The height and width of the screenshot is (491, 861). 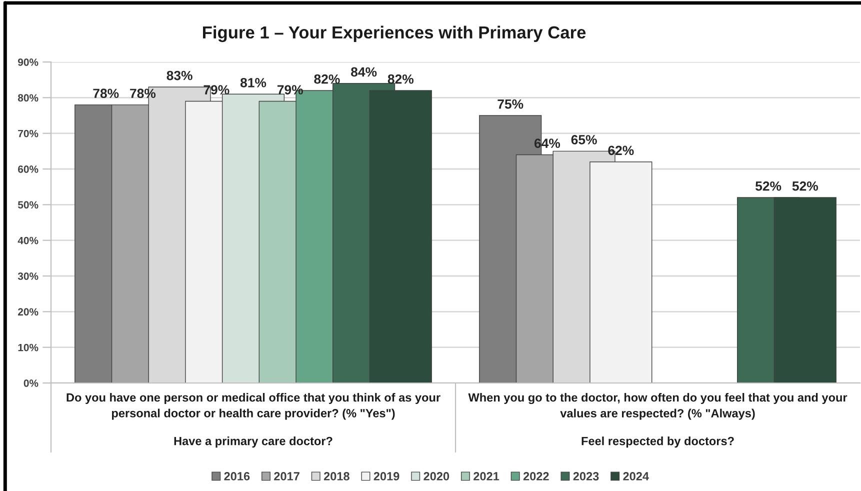 What do you see at coordinates (586, 476) in the screenshot?
I see `legend-label: 2023` at bounding box center [586, 476].